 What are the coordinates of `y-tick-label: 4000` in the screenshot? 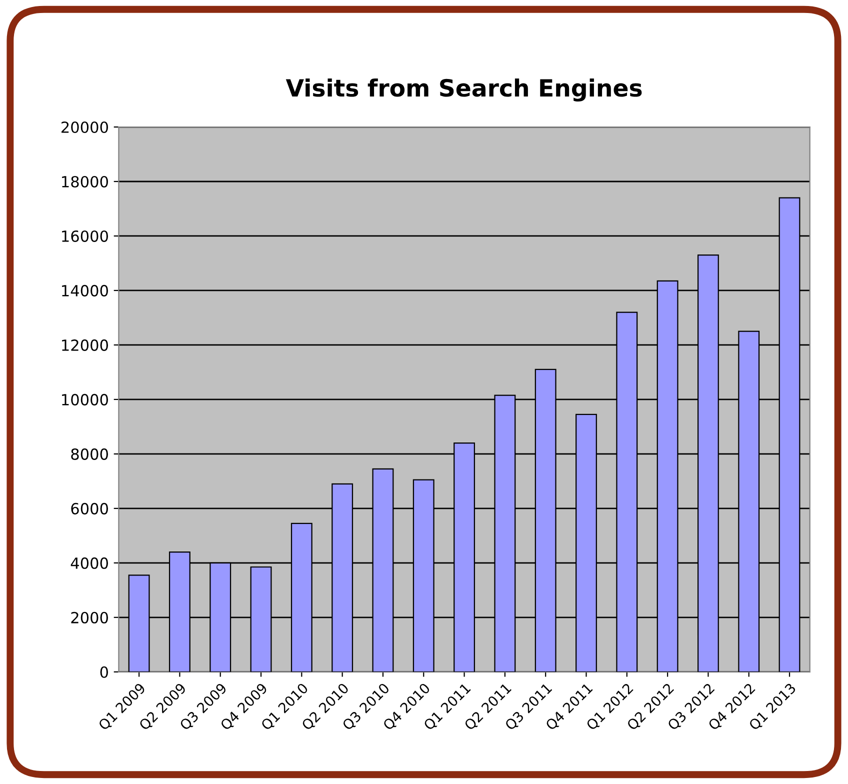 It's located at (89, 563).